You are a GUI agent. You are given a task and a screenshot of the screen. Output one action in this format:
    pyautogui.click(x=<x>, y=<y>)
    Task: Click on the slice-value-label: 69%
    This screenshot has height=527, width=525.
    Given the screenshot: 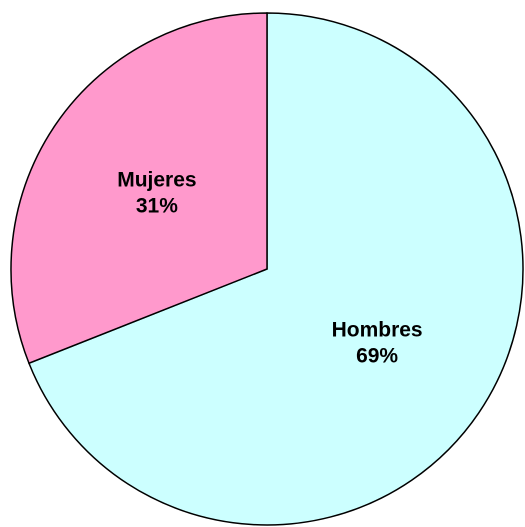 What is the action you would take?
    pyautogui.click(x=377, y=355)
    